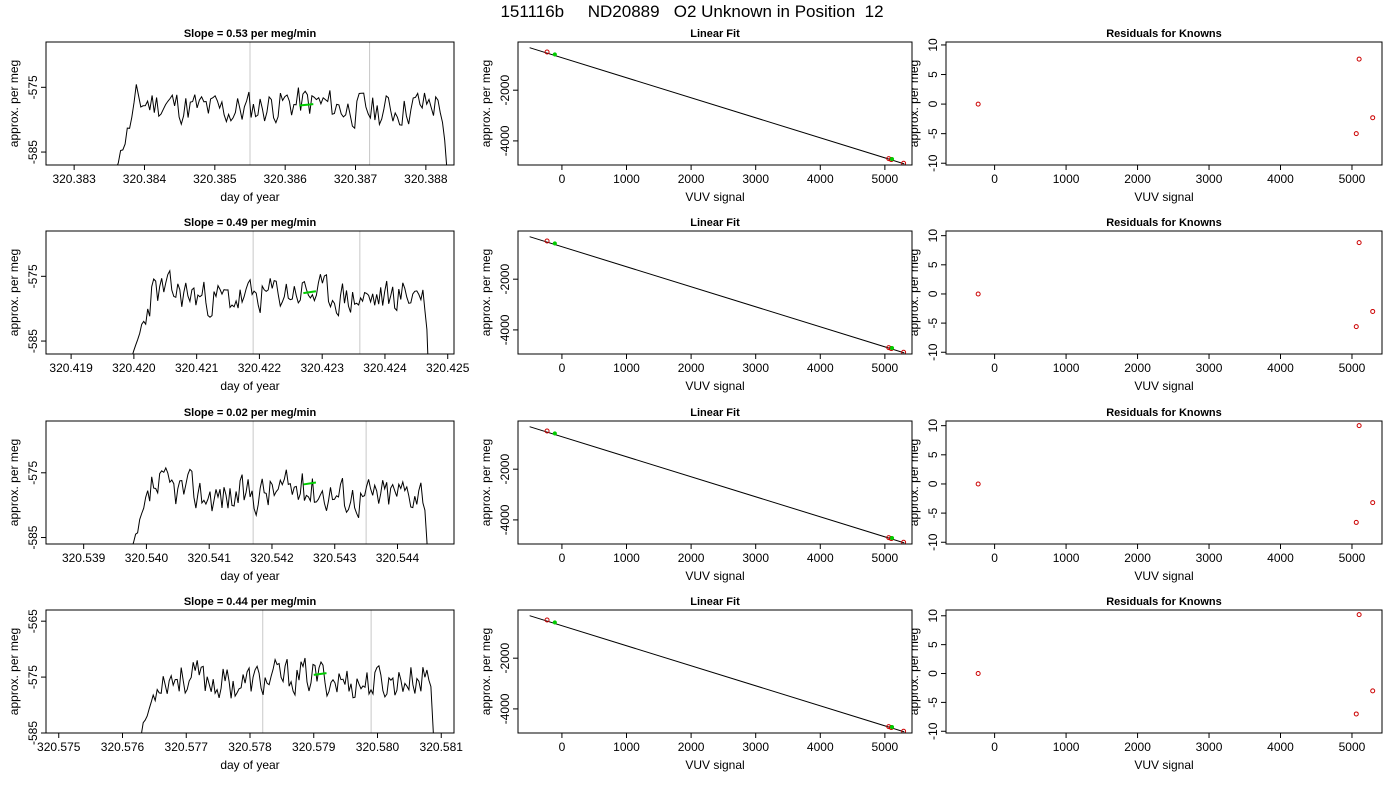  Describe the element at coordinates (59, 747) in the screenshot. I see `x-tick-label: 320.575` at that location.